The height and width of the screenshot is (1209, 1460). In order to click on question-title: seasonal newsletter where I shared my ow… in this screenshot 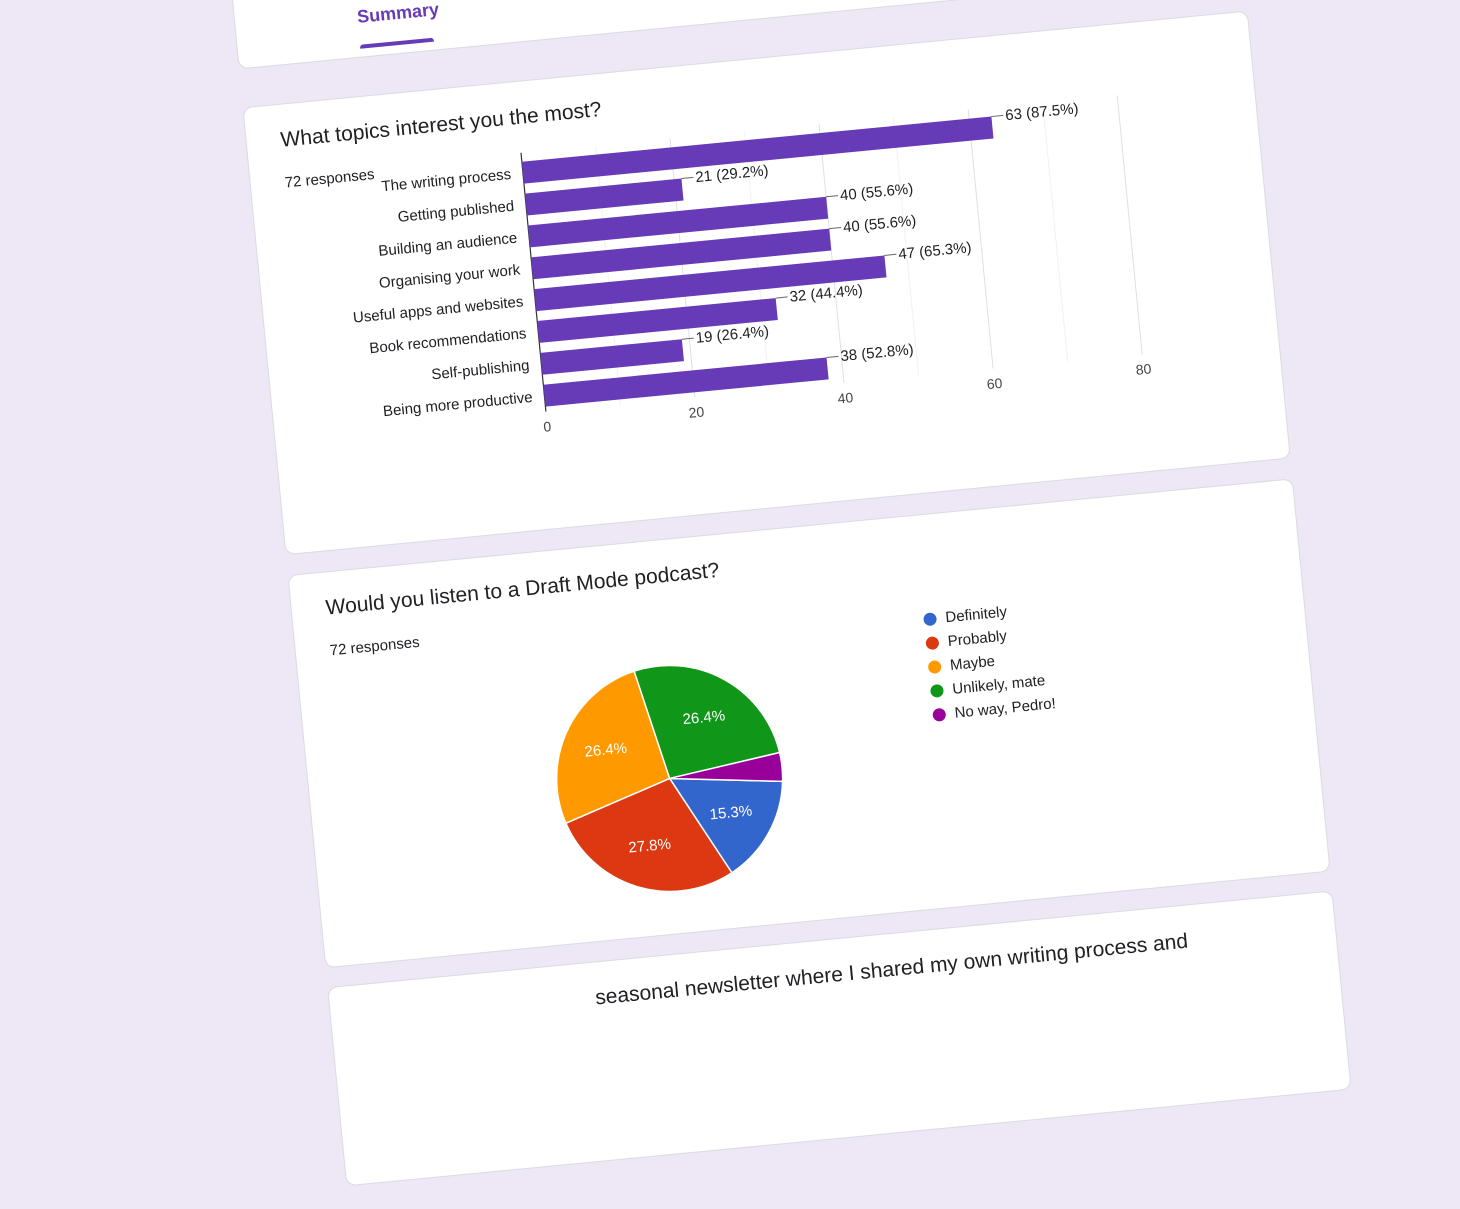, I will do `click(892, 969)`.